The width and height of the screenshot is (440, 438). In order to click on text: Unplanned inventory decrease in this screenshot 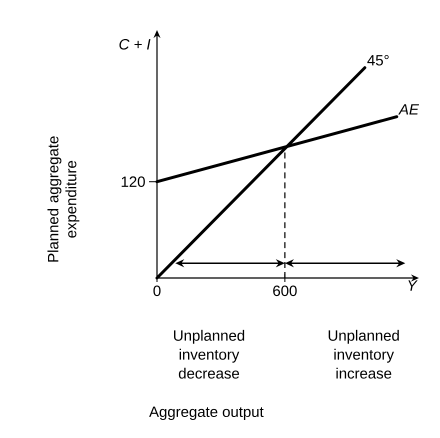, I will do `click(209, 354)`.